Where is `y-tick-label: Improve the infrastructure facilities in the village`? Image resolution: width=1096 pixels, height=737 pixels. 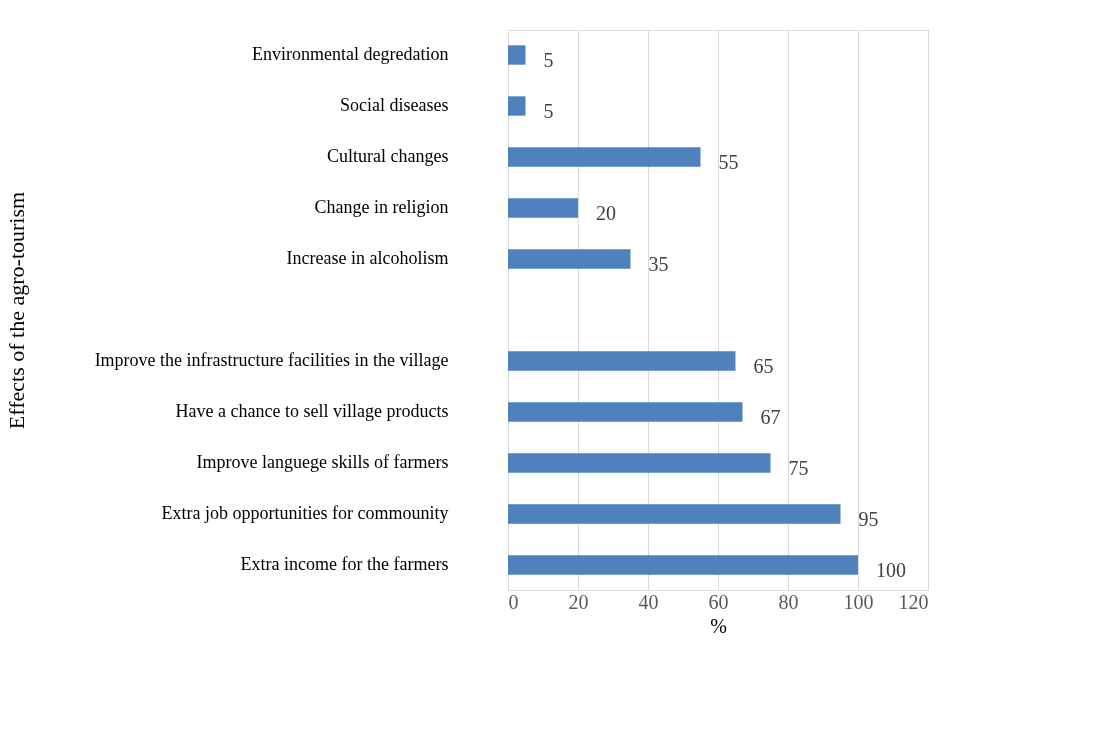
y-tick-label: Improve the infrastructure facilities in the village is located at coordinates (271, 360).